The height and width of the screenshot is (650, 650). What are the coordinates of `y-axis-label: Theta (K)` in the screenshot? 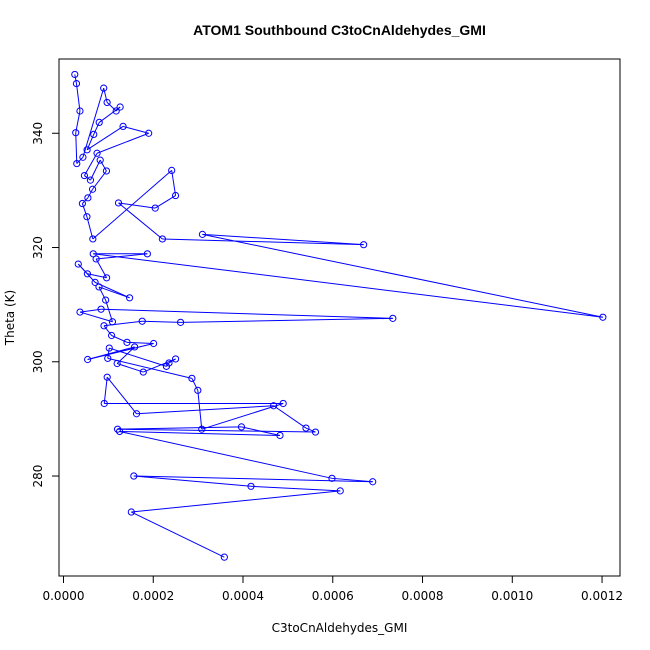 It's located at (10, 318).